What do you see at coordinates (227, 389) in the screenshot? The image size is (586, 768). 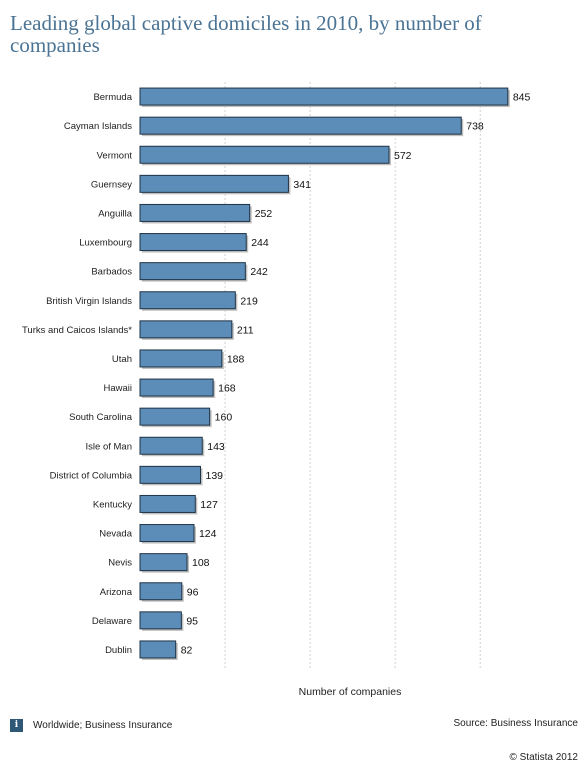 I see `value-label: 168` at bounding box center [227, 389].